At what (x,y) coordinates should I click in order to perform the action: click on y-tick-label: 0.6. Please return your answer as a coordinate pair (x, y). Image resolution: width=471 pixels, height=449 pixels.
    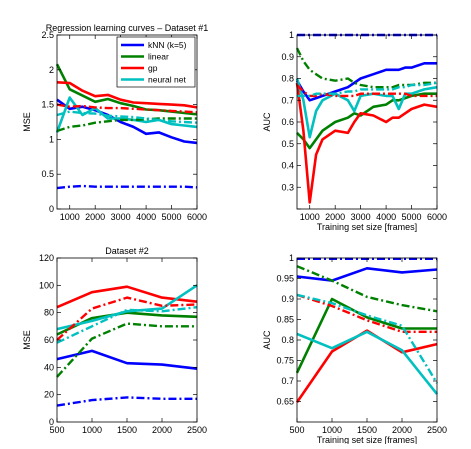
    Looking at the image, I should click on (287, 122).